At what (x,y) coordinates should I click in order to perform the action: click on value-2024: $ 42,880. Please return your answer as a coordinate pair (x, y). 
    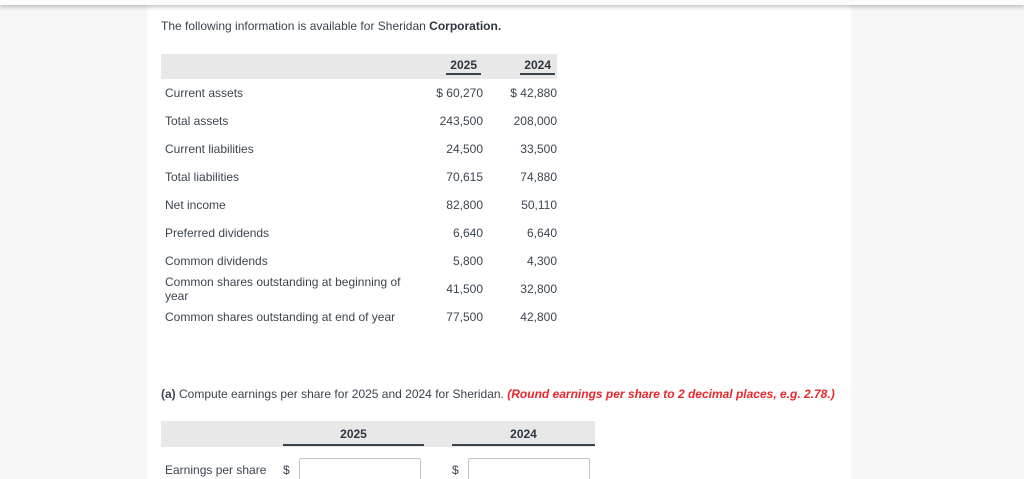
    Looking at the image, I should click on (533, 93).